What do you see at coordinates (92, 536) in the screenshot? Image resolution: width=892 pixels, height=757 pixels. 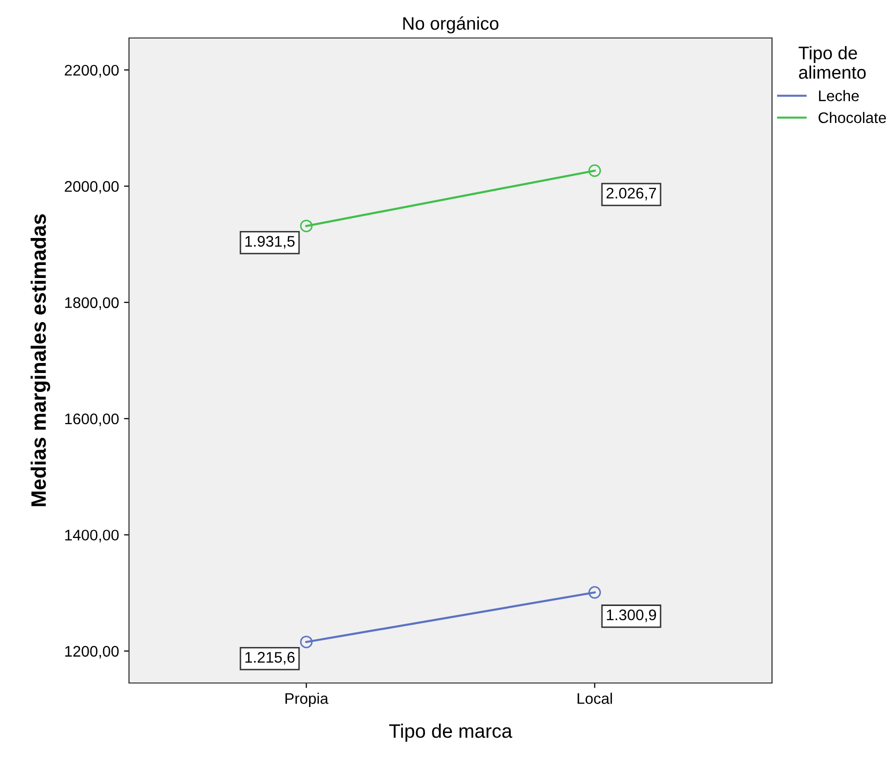 I see `y-tick-label: 1400,00` at bounding box center [92, 536].